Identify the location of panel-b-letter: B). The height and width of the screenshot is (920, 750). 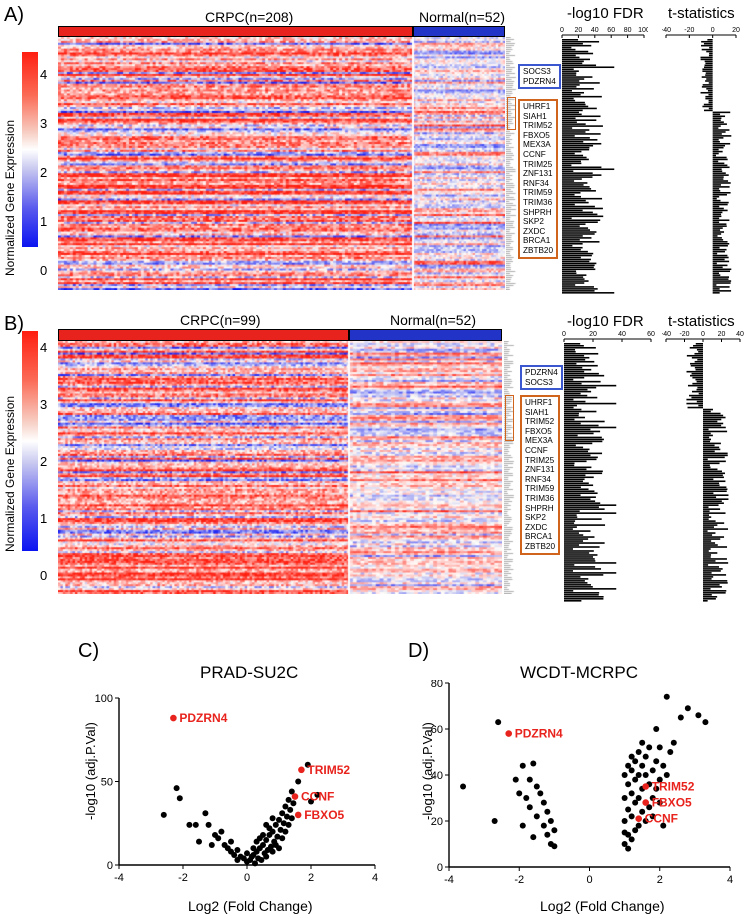
(14, 324).